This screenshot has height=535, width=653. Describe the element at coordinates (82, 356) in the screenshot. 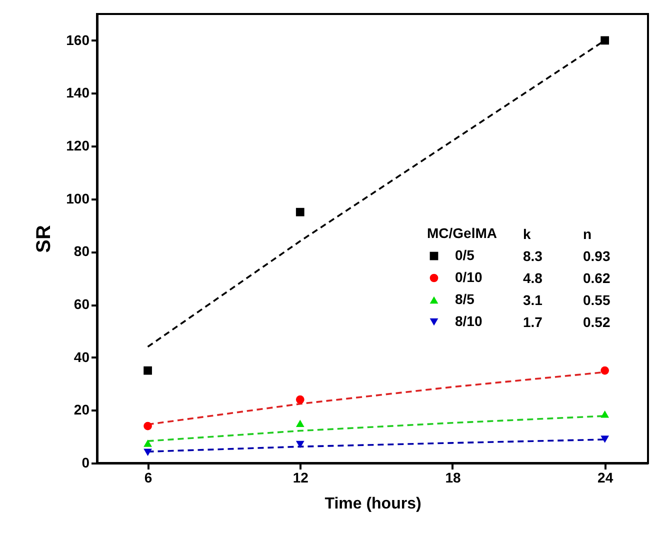

I see `y-tick-label: 40` at that location.